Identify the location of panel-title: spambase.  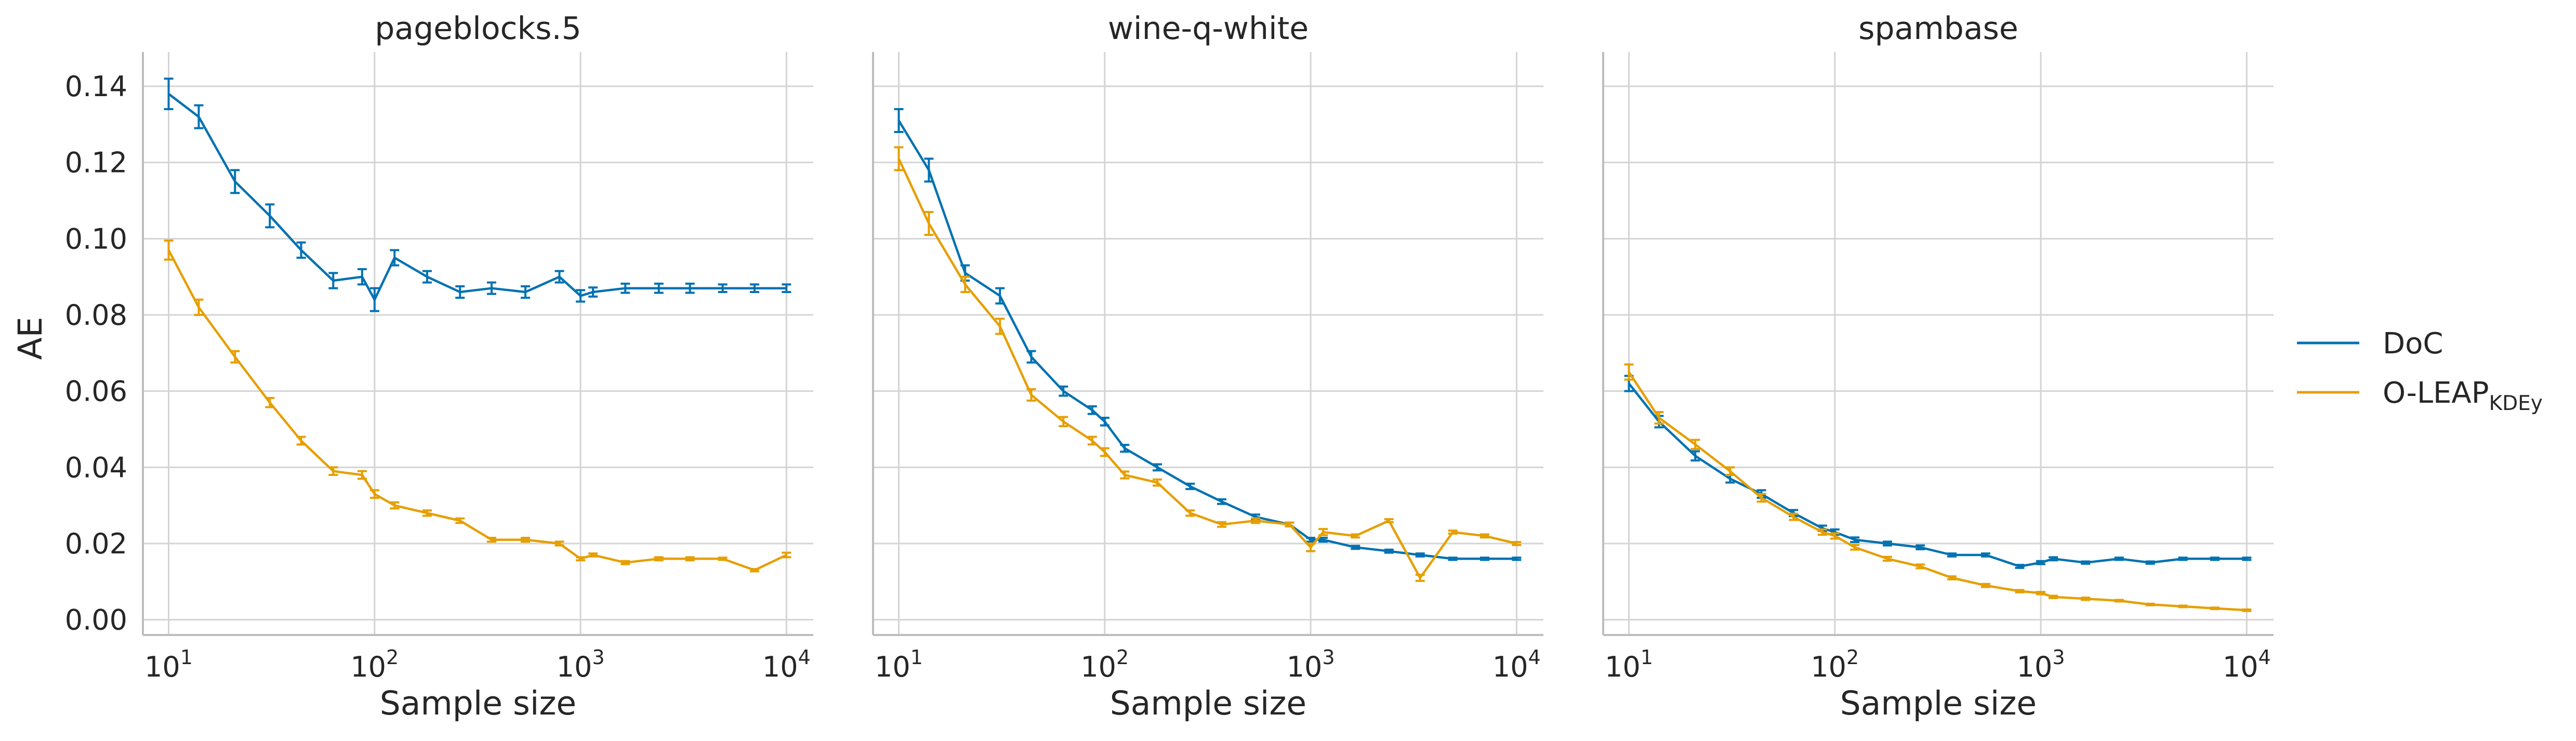
(1938, 29).